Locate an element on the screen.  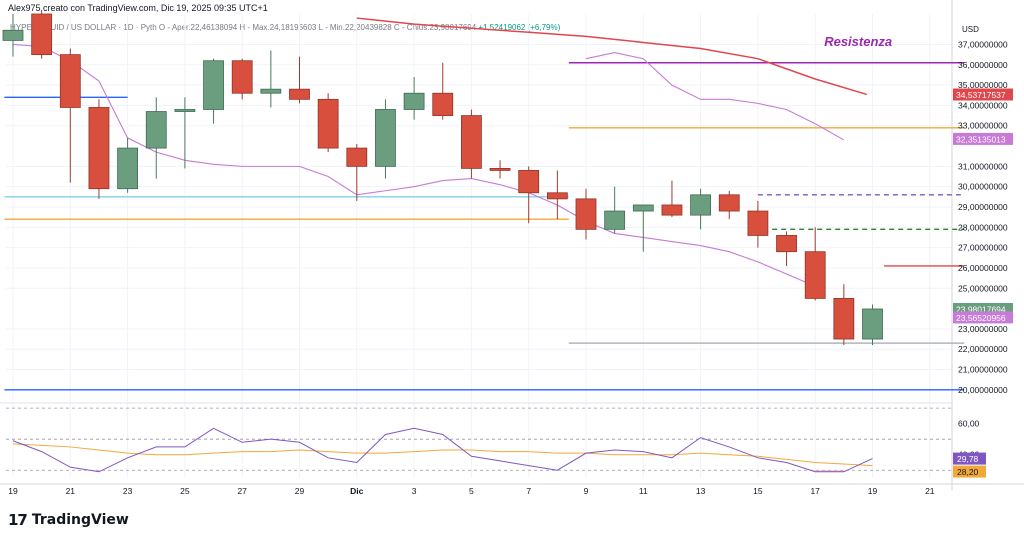
time-tick-label: 29 is located at coordinates (300, 491).